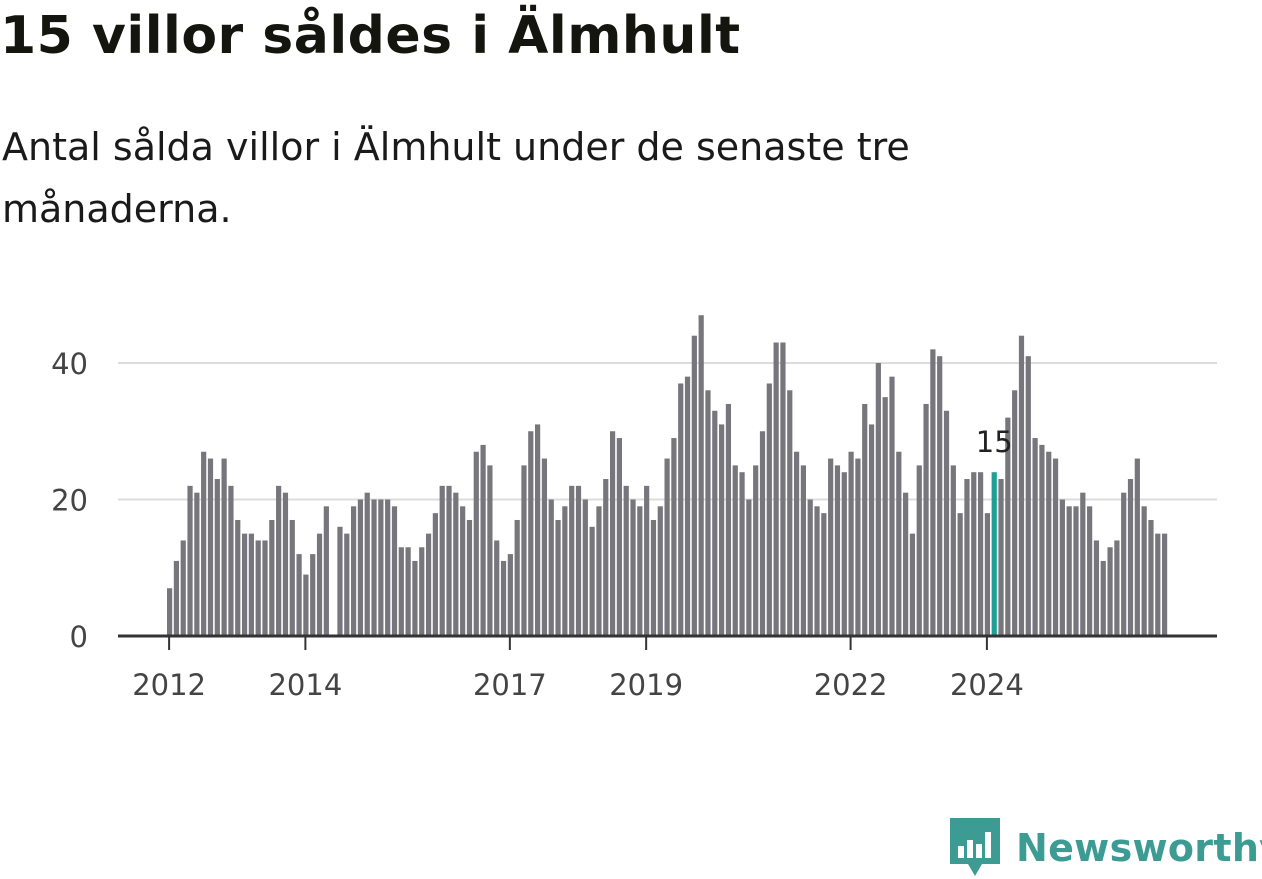 Image resolution: width=1262 pixels, height=879 pixels. Describe the element at coordinates (987, 685) in the screenshot. I see `x-tick-label: 2024` at that location.